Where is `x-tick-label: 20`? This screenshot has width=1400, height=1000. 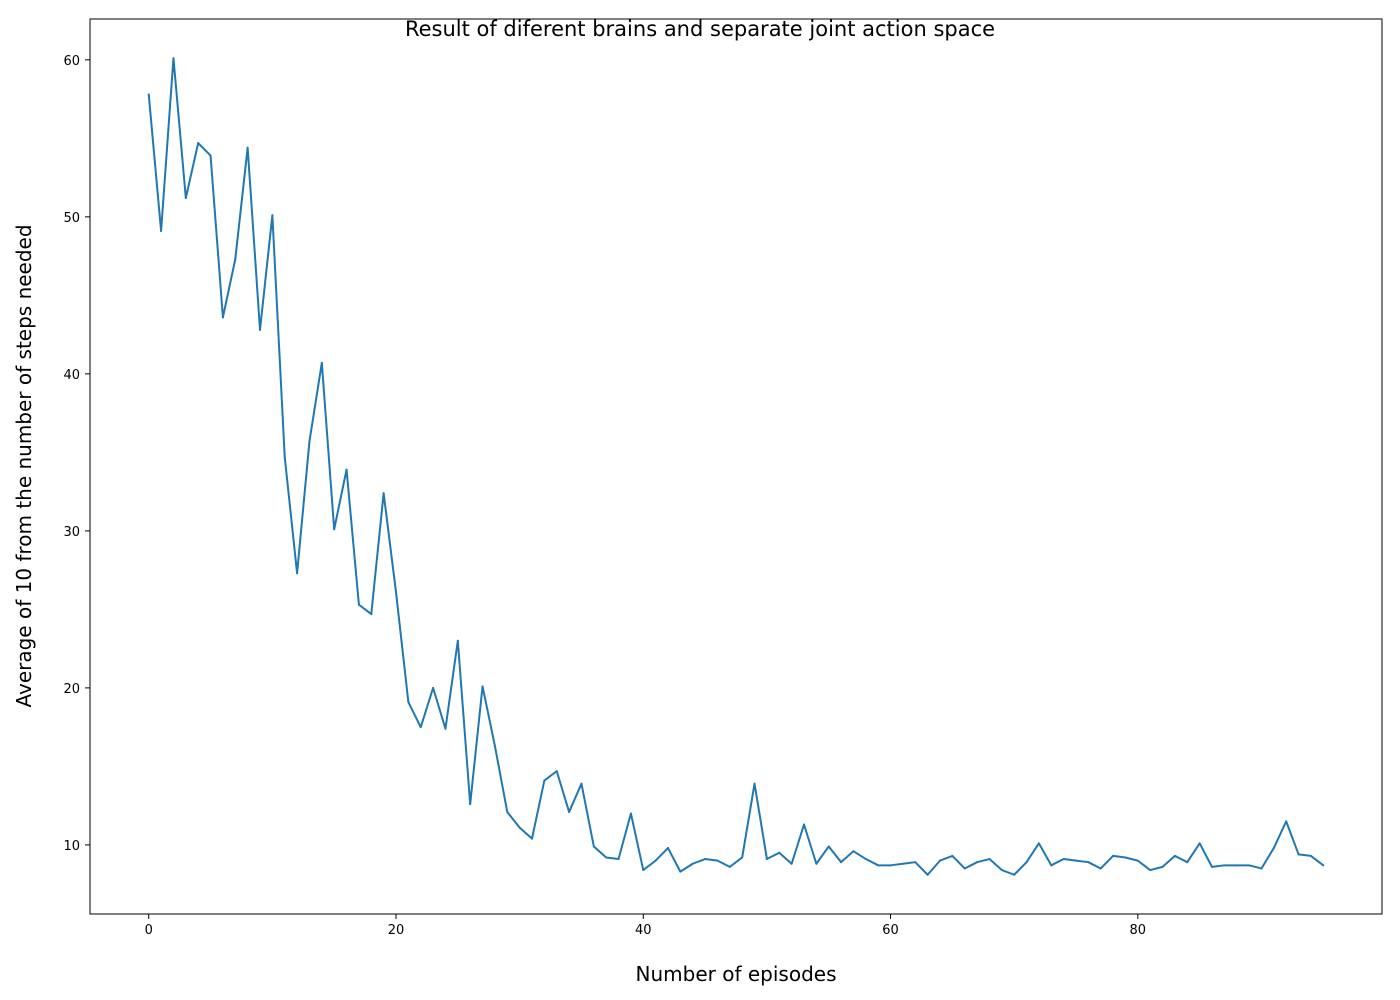 x-tick-label: 20 is located at coordinates (396, 930).